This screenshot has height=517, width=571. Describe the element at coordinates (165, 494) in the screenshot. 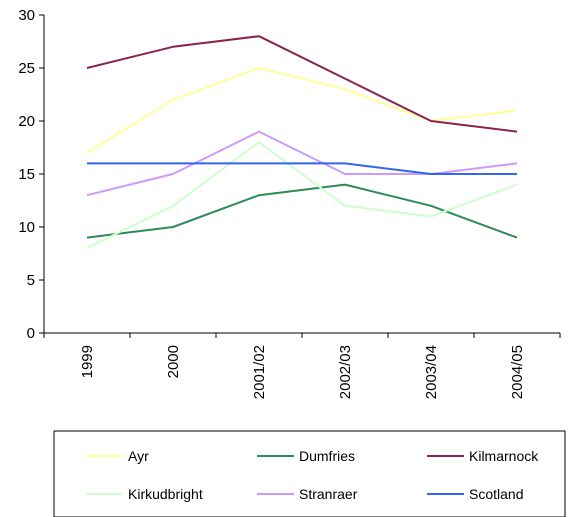

I see `legend-label-kirkudbright: Kirkudbright` at that location.